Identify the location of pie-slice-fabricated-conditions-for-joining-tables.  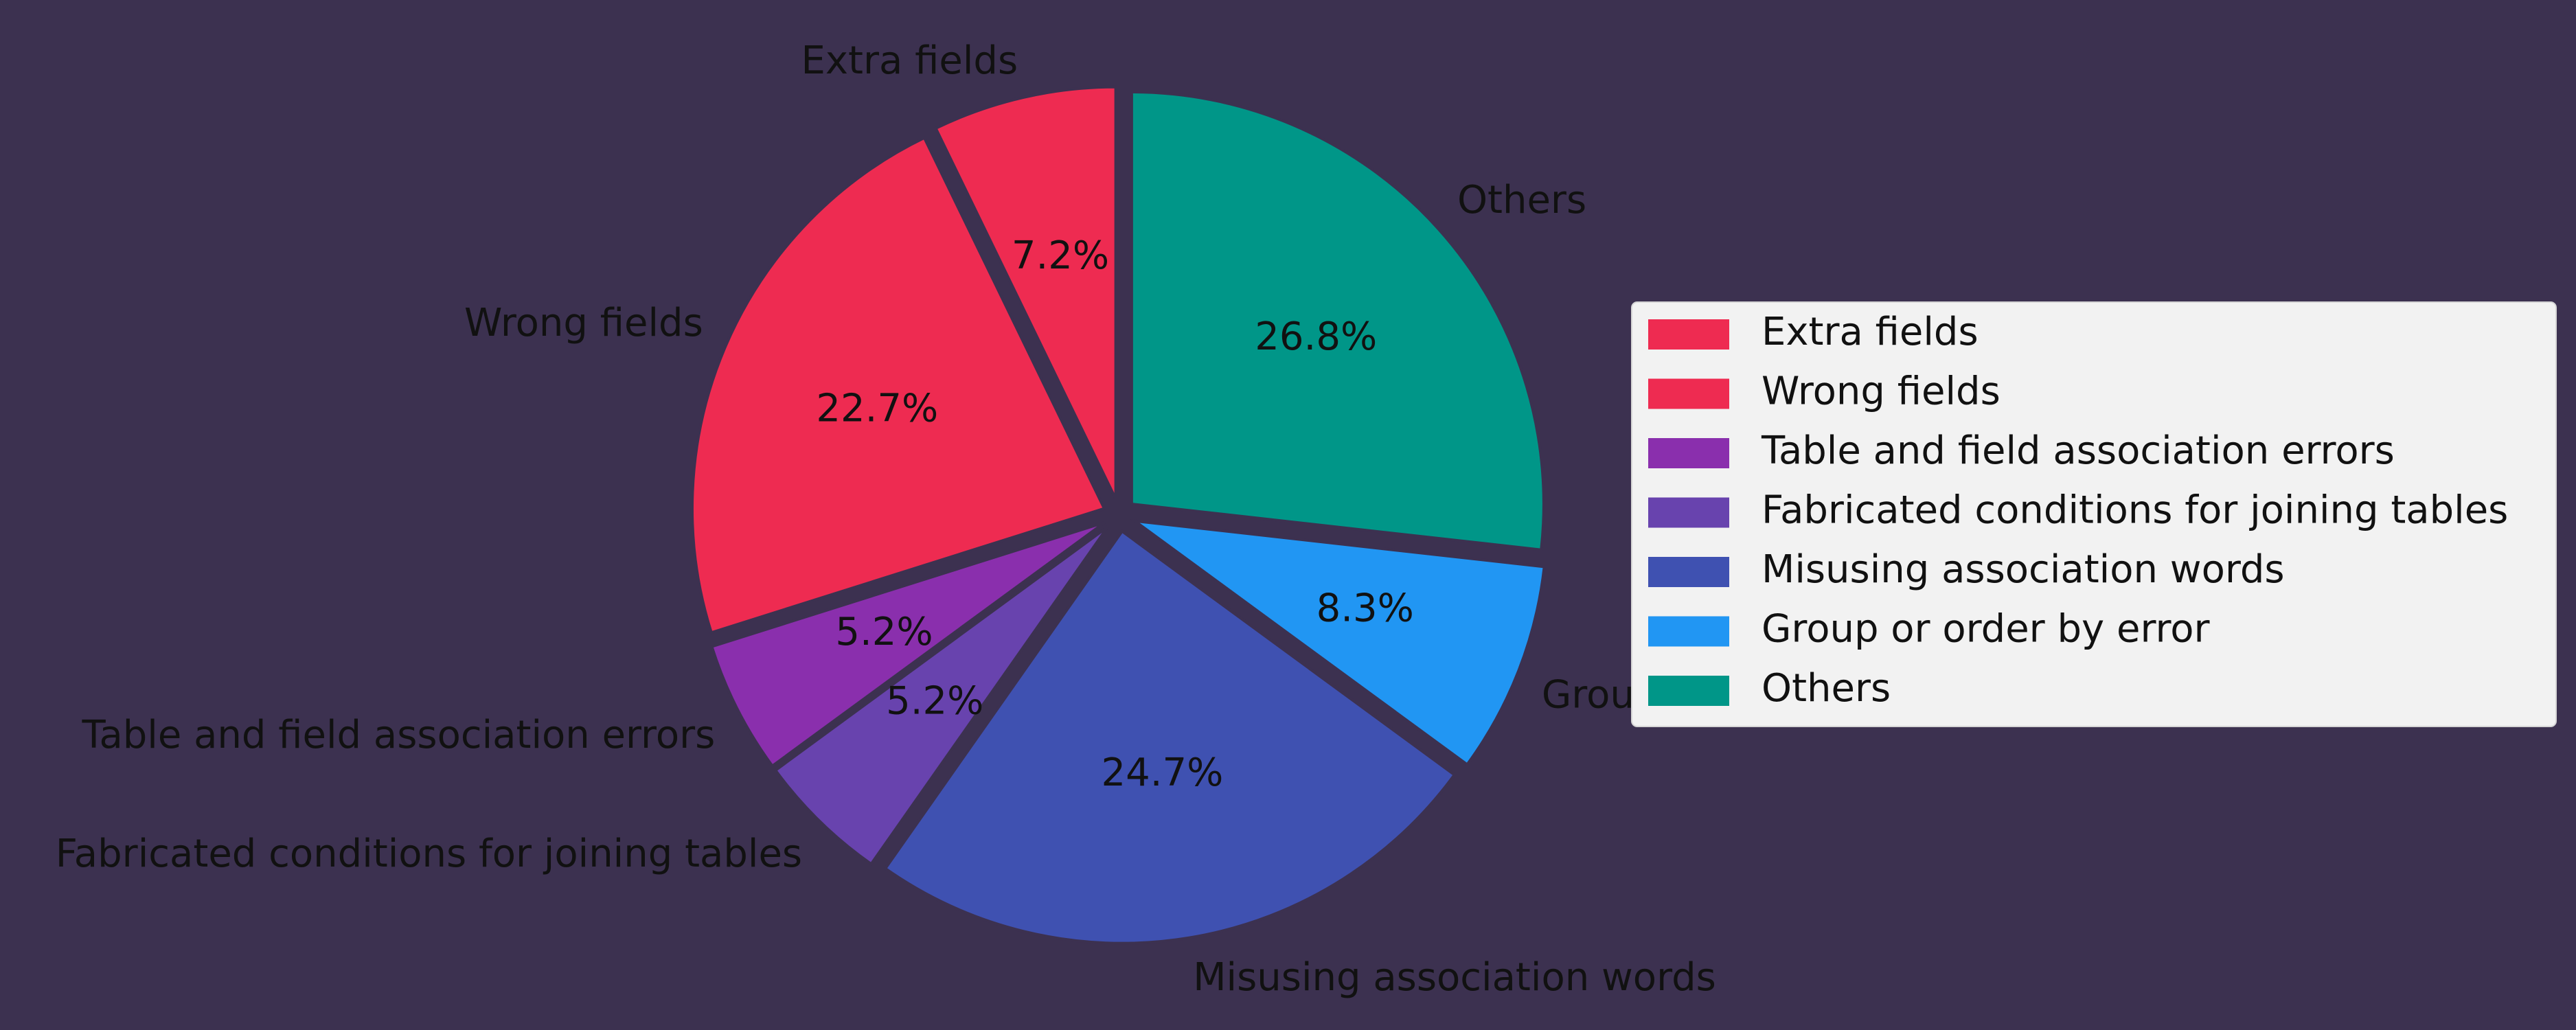
(941, 696).